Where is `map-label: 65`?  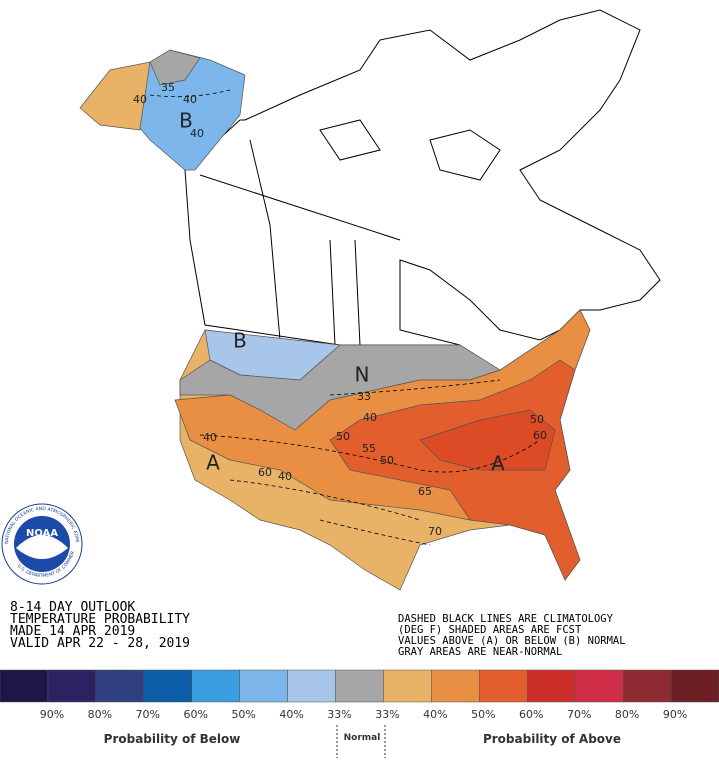 map-label: 65 is located at coordinates (425, 491).